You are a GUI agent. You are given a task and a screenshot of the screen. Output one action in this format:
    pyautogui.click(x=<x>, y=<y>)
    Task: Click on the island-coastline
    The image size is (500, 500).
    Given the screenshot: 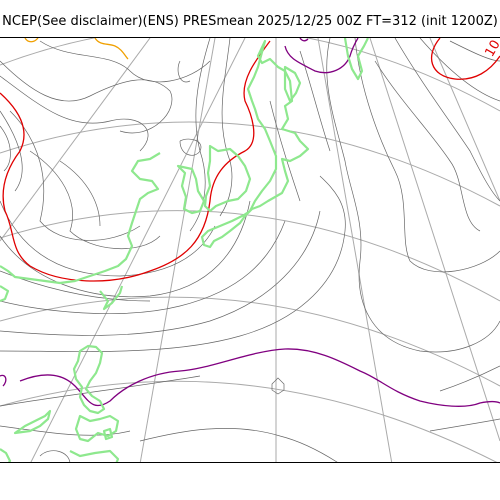 What is the action you would take?
    pyautogui.click(x=6, y=455)
    